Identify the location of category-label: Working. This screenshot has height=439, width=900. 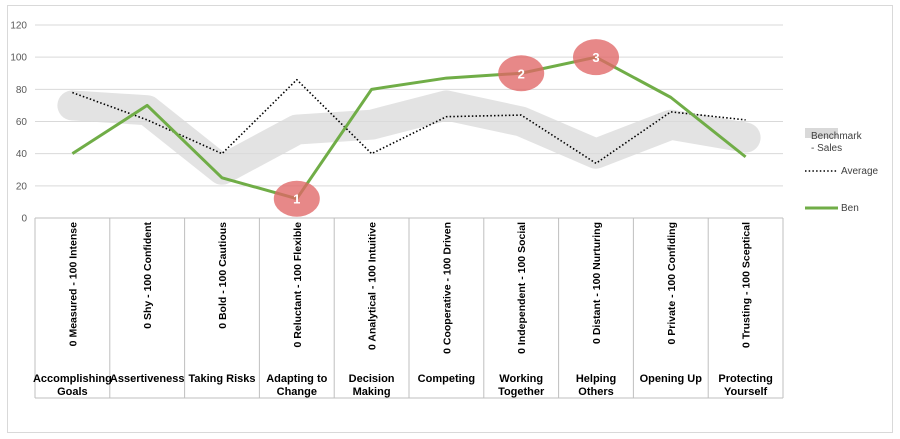
(521, 379).